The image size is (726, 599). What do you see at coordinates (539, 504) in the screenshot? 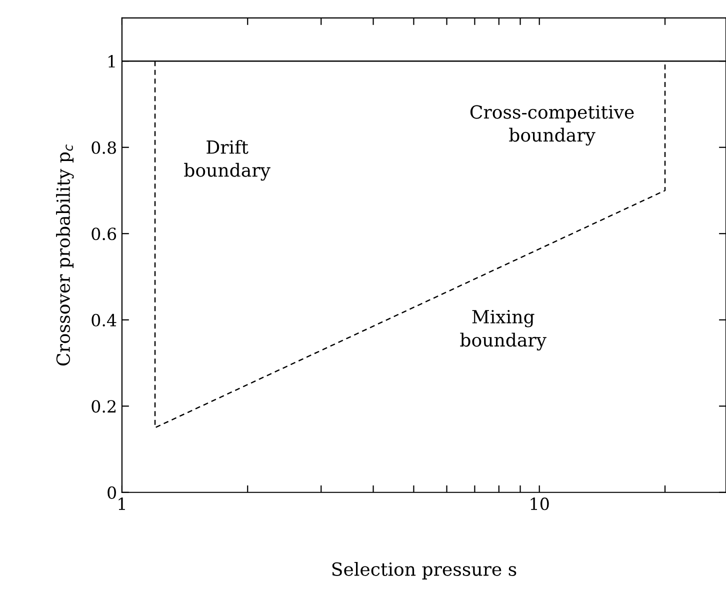
I see `x-tick-label: 10` at bounding box center [539, 504].